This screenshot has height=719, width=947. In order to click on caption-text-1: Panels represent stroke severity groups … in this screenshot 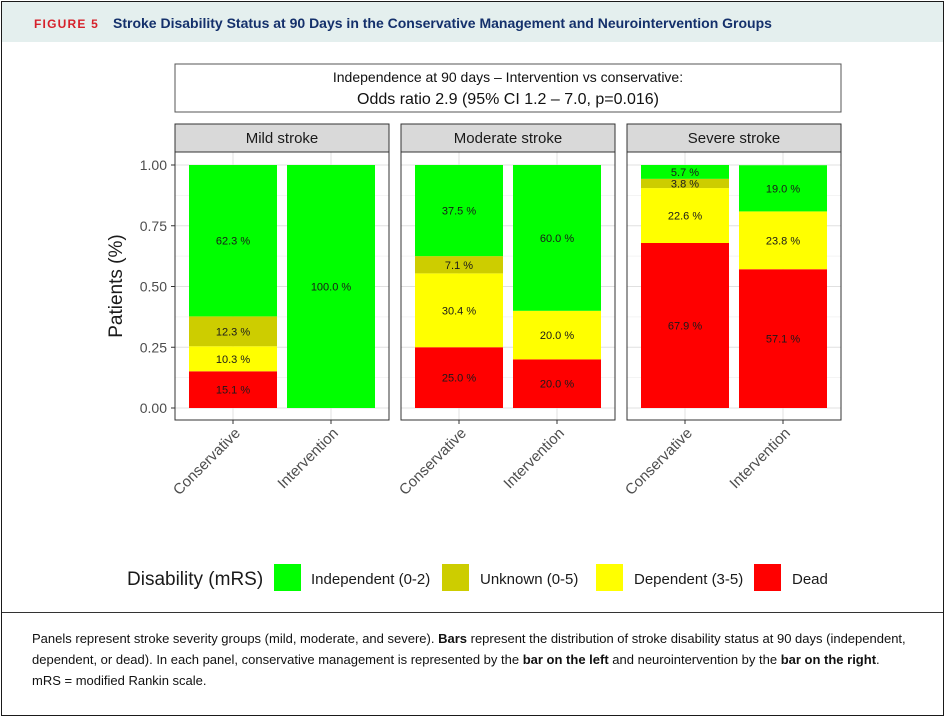, I will do `click(235, 638)`.